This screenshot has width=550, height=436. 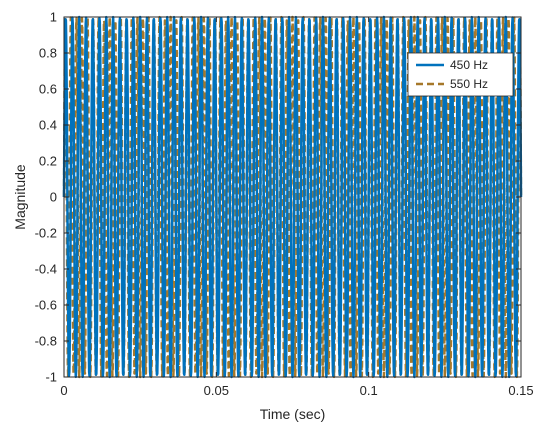 What do you see at coordinates (53, 197) in the screenshot?
I see `y-tick-label: 0` at bounding box center [53, 197].